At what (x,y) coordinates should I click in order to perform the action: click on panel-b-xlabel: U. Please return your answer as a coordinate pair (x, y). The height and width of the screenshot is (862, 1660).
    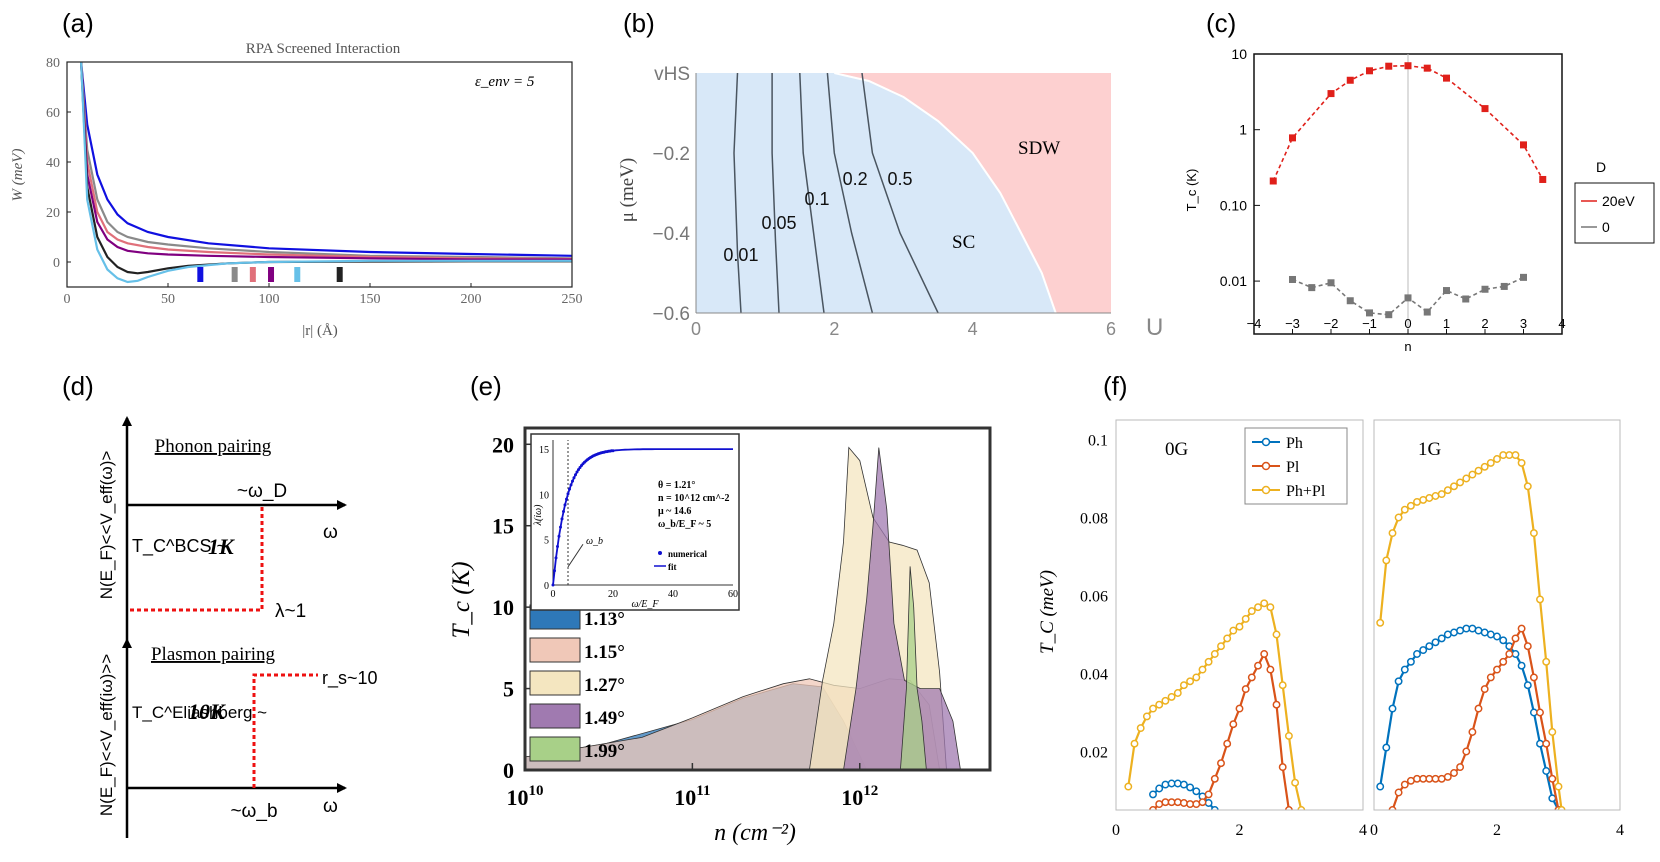
    Looking at the image, I should click on (1154, 327).